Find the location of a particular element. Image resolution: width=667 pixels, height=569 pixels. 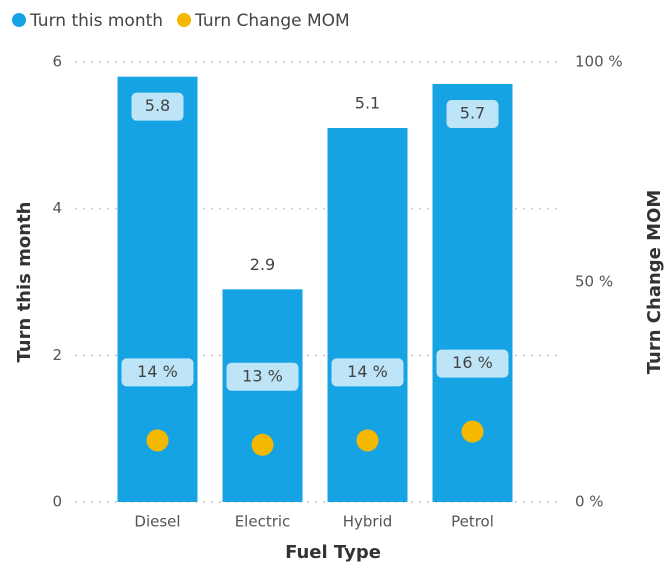

data-label: 2.9 is located at coordinates (262, 264).